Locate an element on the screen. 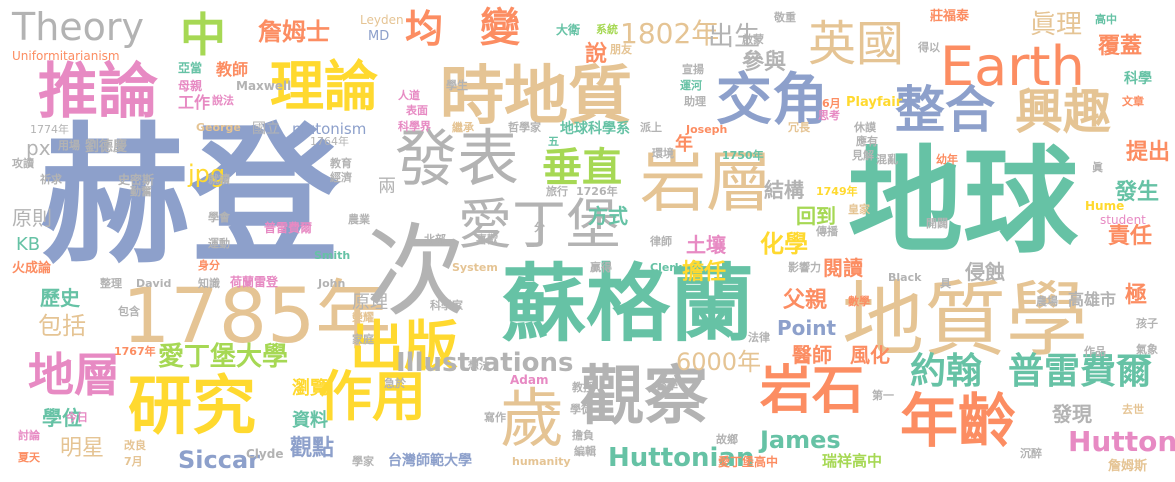  word: 興趣 is located at coordinates (1063, 112).